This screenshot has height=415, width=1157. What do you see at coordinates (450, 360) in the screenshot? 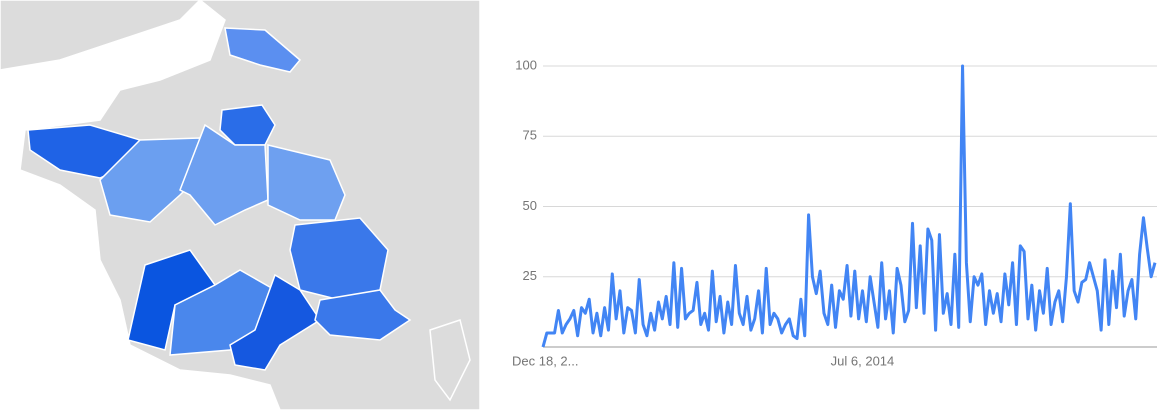
I see `island` at bounding box center [450, 360].